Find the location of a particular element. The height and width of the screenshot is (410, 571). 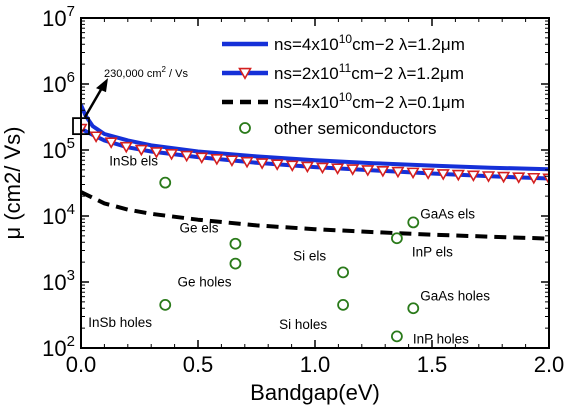

annotation: 230,000 cm2 / Vs is located at coordinates (130, 100).